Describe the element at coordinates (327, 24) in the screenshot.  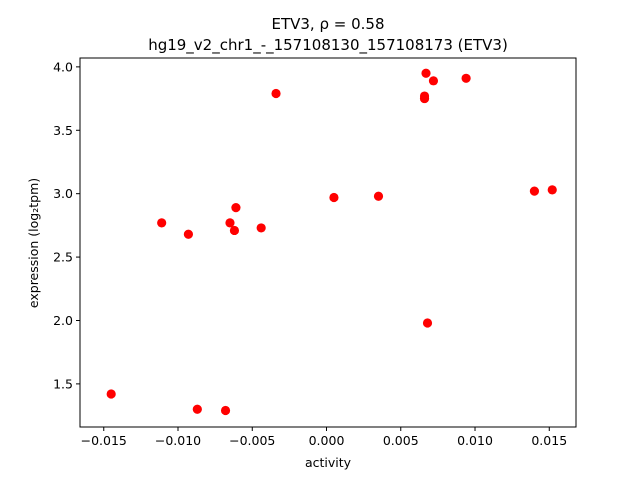
I see `chart-title: ETV3, ρ = 0.58` at that location.